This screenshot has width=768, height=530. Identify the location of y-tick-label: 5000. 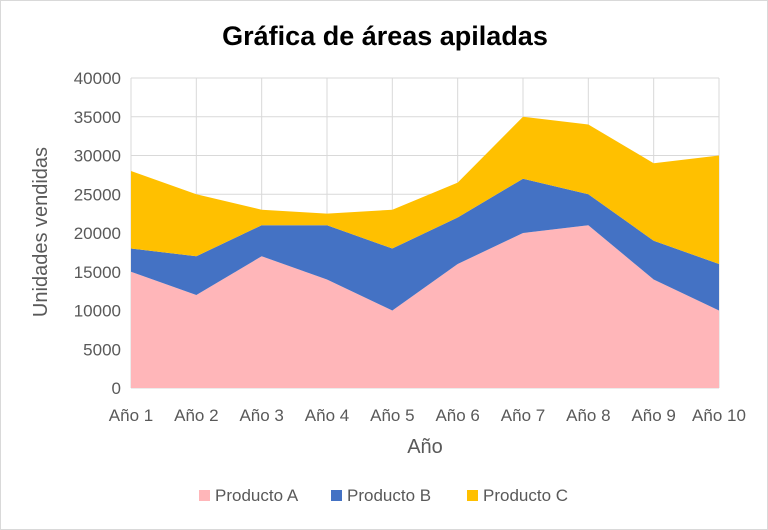
(102, 349).